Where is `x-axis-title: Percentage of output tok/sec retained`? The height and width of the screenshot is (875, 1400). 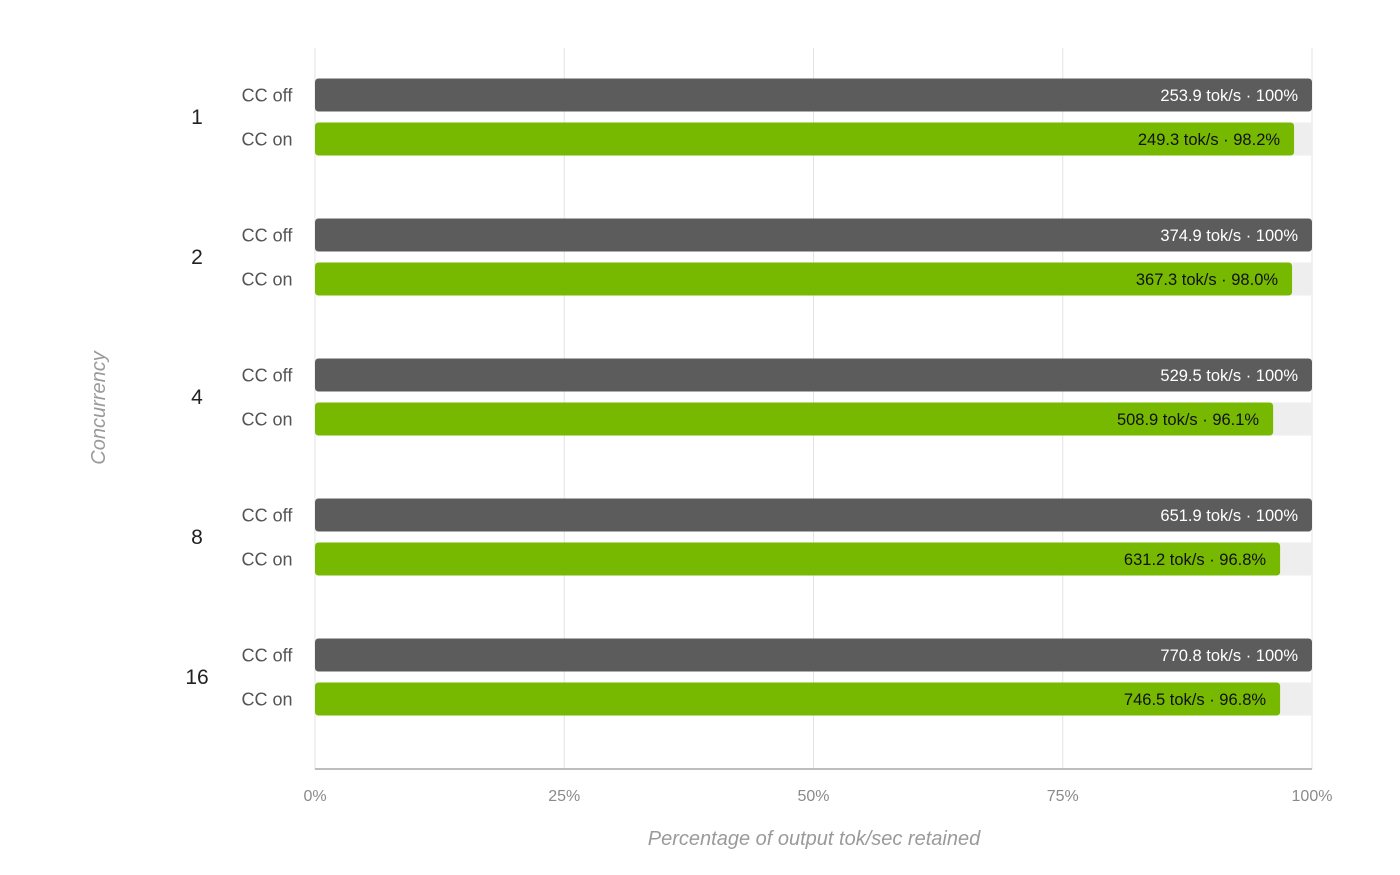 x-axis-title: Percentage of output tok/sec retained is located at coordinates (814, 839).